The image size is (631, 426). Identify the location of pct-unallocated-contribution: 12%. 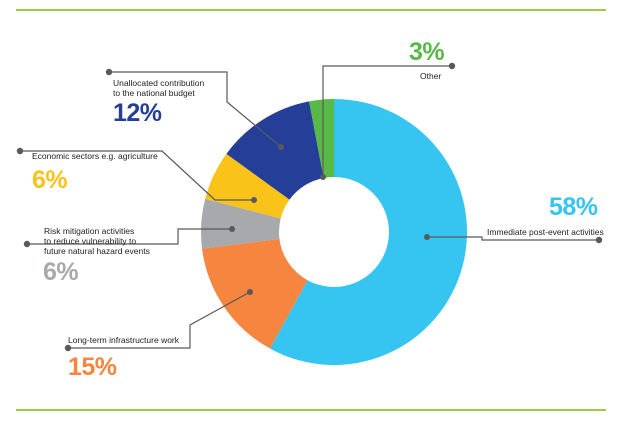
(137, 113).